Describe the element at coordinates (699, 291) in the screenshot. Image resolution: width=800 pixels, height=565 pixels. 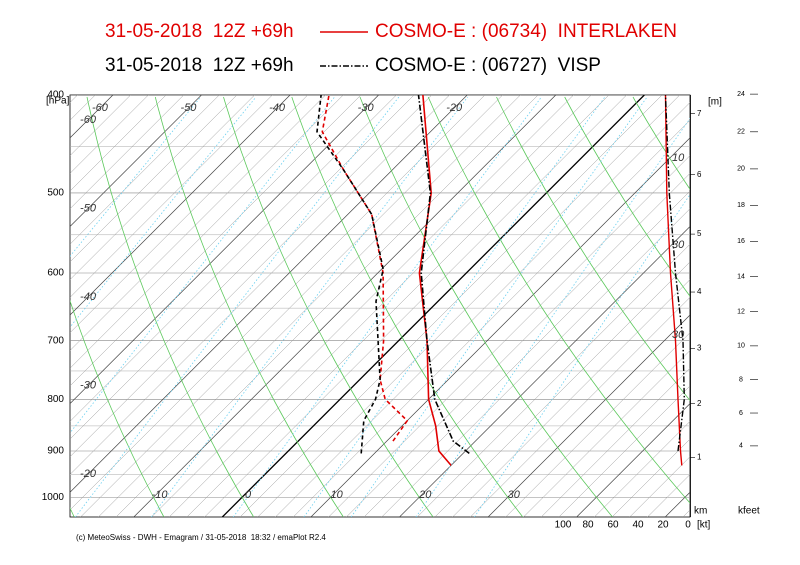
I see `height-tick-label: 4` at that location.